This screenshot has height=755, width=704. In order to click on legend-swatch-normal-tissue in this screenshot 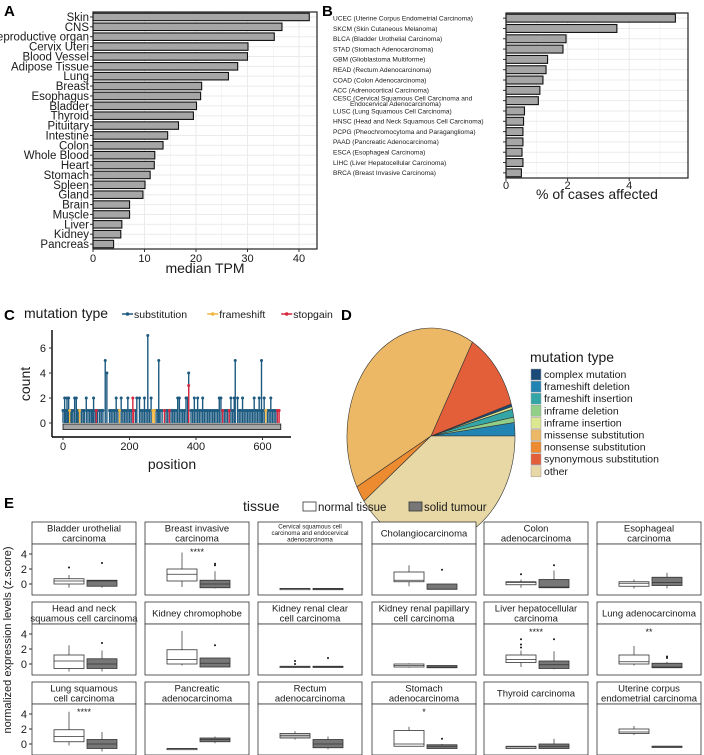, I will do `click(309, 506)`.